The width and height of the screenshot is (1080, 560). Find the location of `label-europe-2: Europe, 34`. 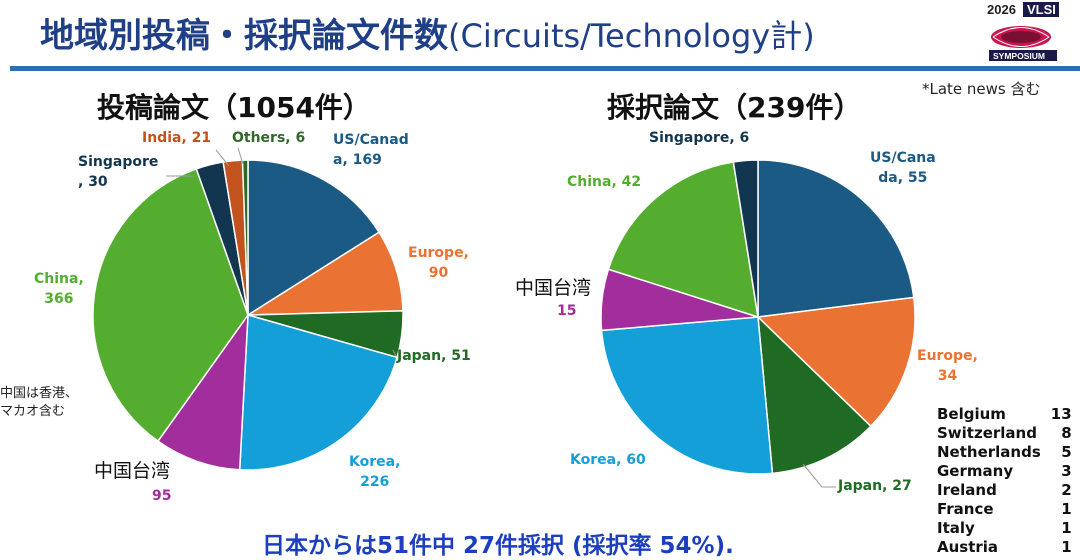

label-europe-2: Europe, 34 is located at coordinates (947, 366).